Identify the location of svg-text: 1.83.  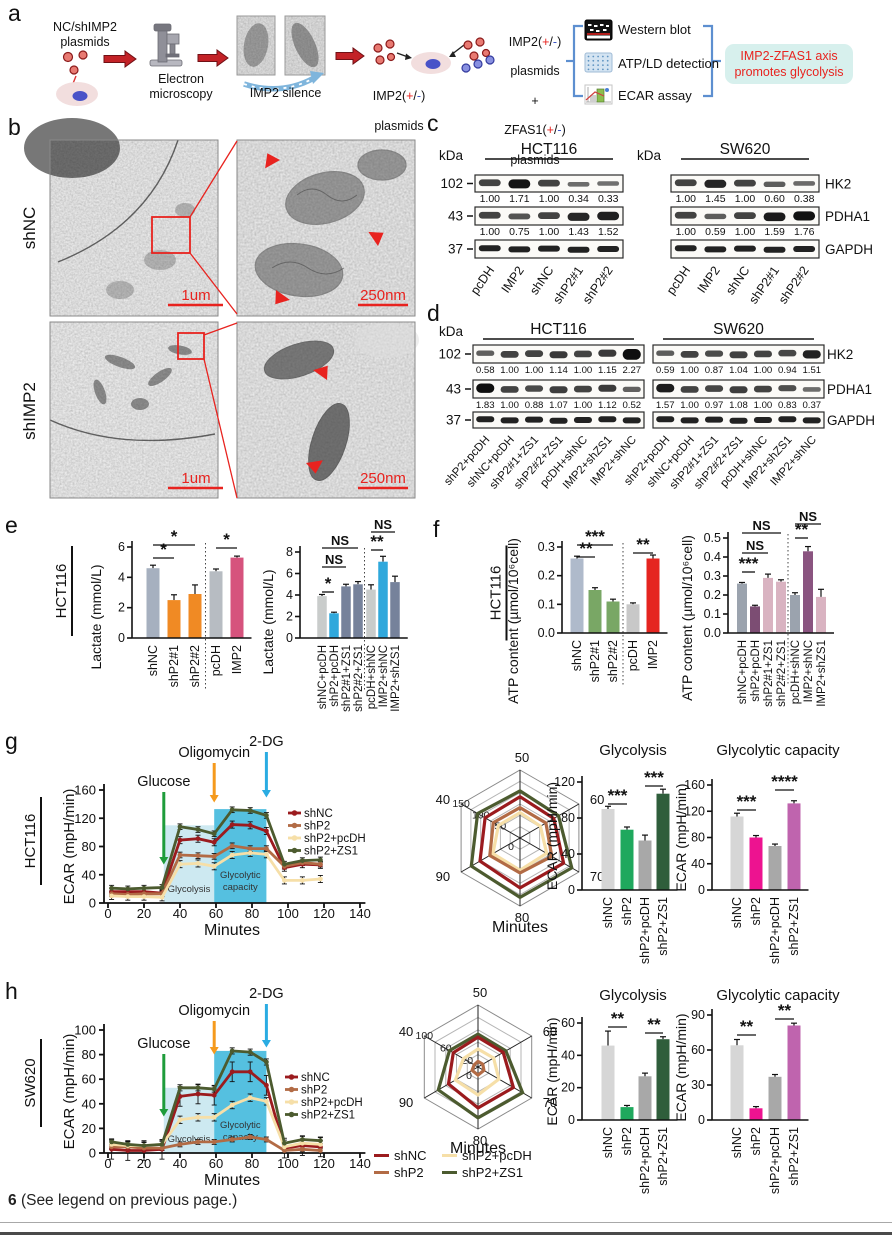
(485, 405).